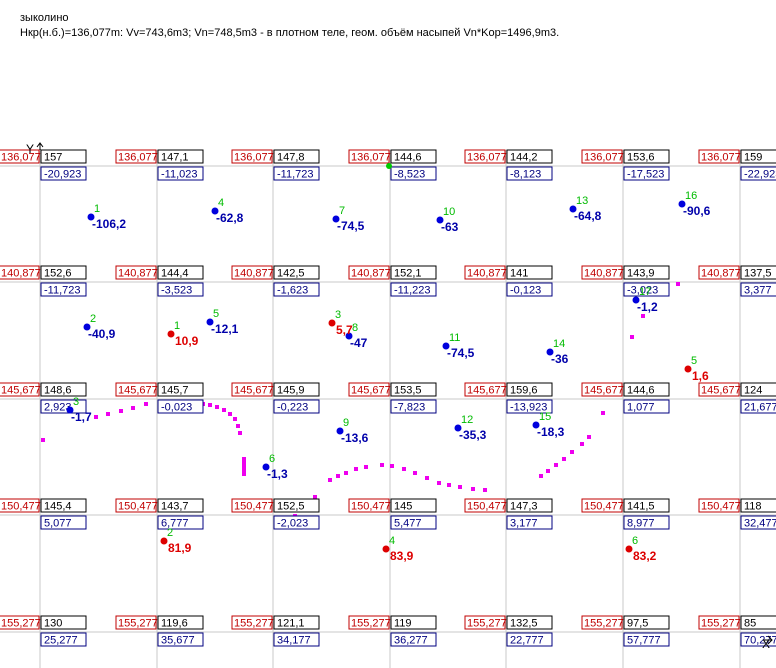  I want to click on work-mark: -0,123, so click(525, 291).